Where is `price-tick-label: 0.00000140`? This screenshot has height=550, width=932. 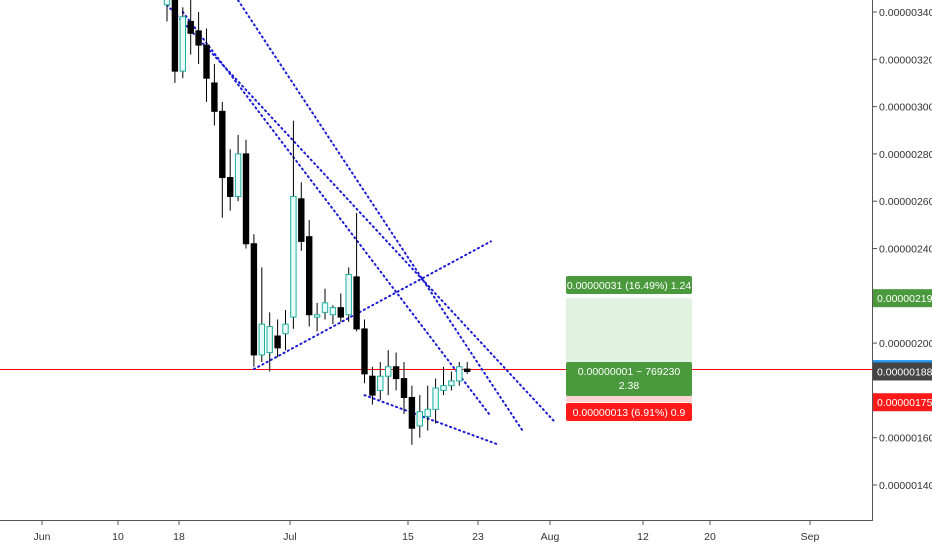 price-tick-label: 0.00000140 is located at coordinates (905, 486).